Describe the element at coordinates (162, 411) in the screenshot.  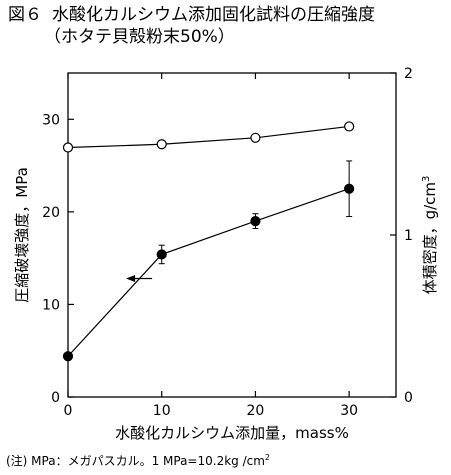
I see `x-tick-label: 10` at that location.